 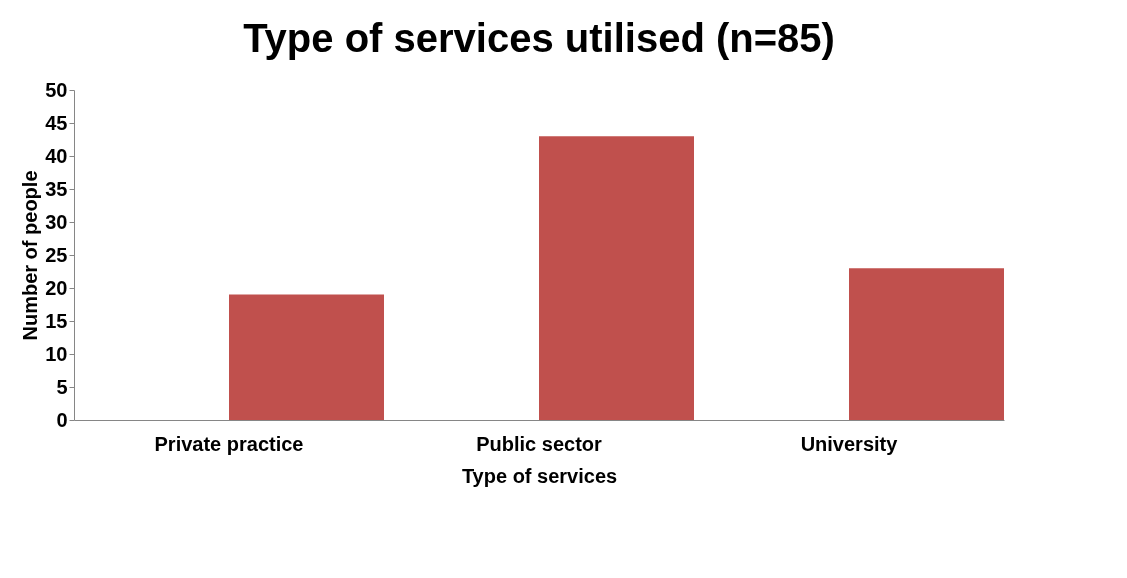 What do you see at coordinates (30, 255) in the screenshot?
I see `y-axis-title: Number of people` at bounding box center [30, 255].